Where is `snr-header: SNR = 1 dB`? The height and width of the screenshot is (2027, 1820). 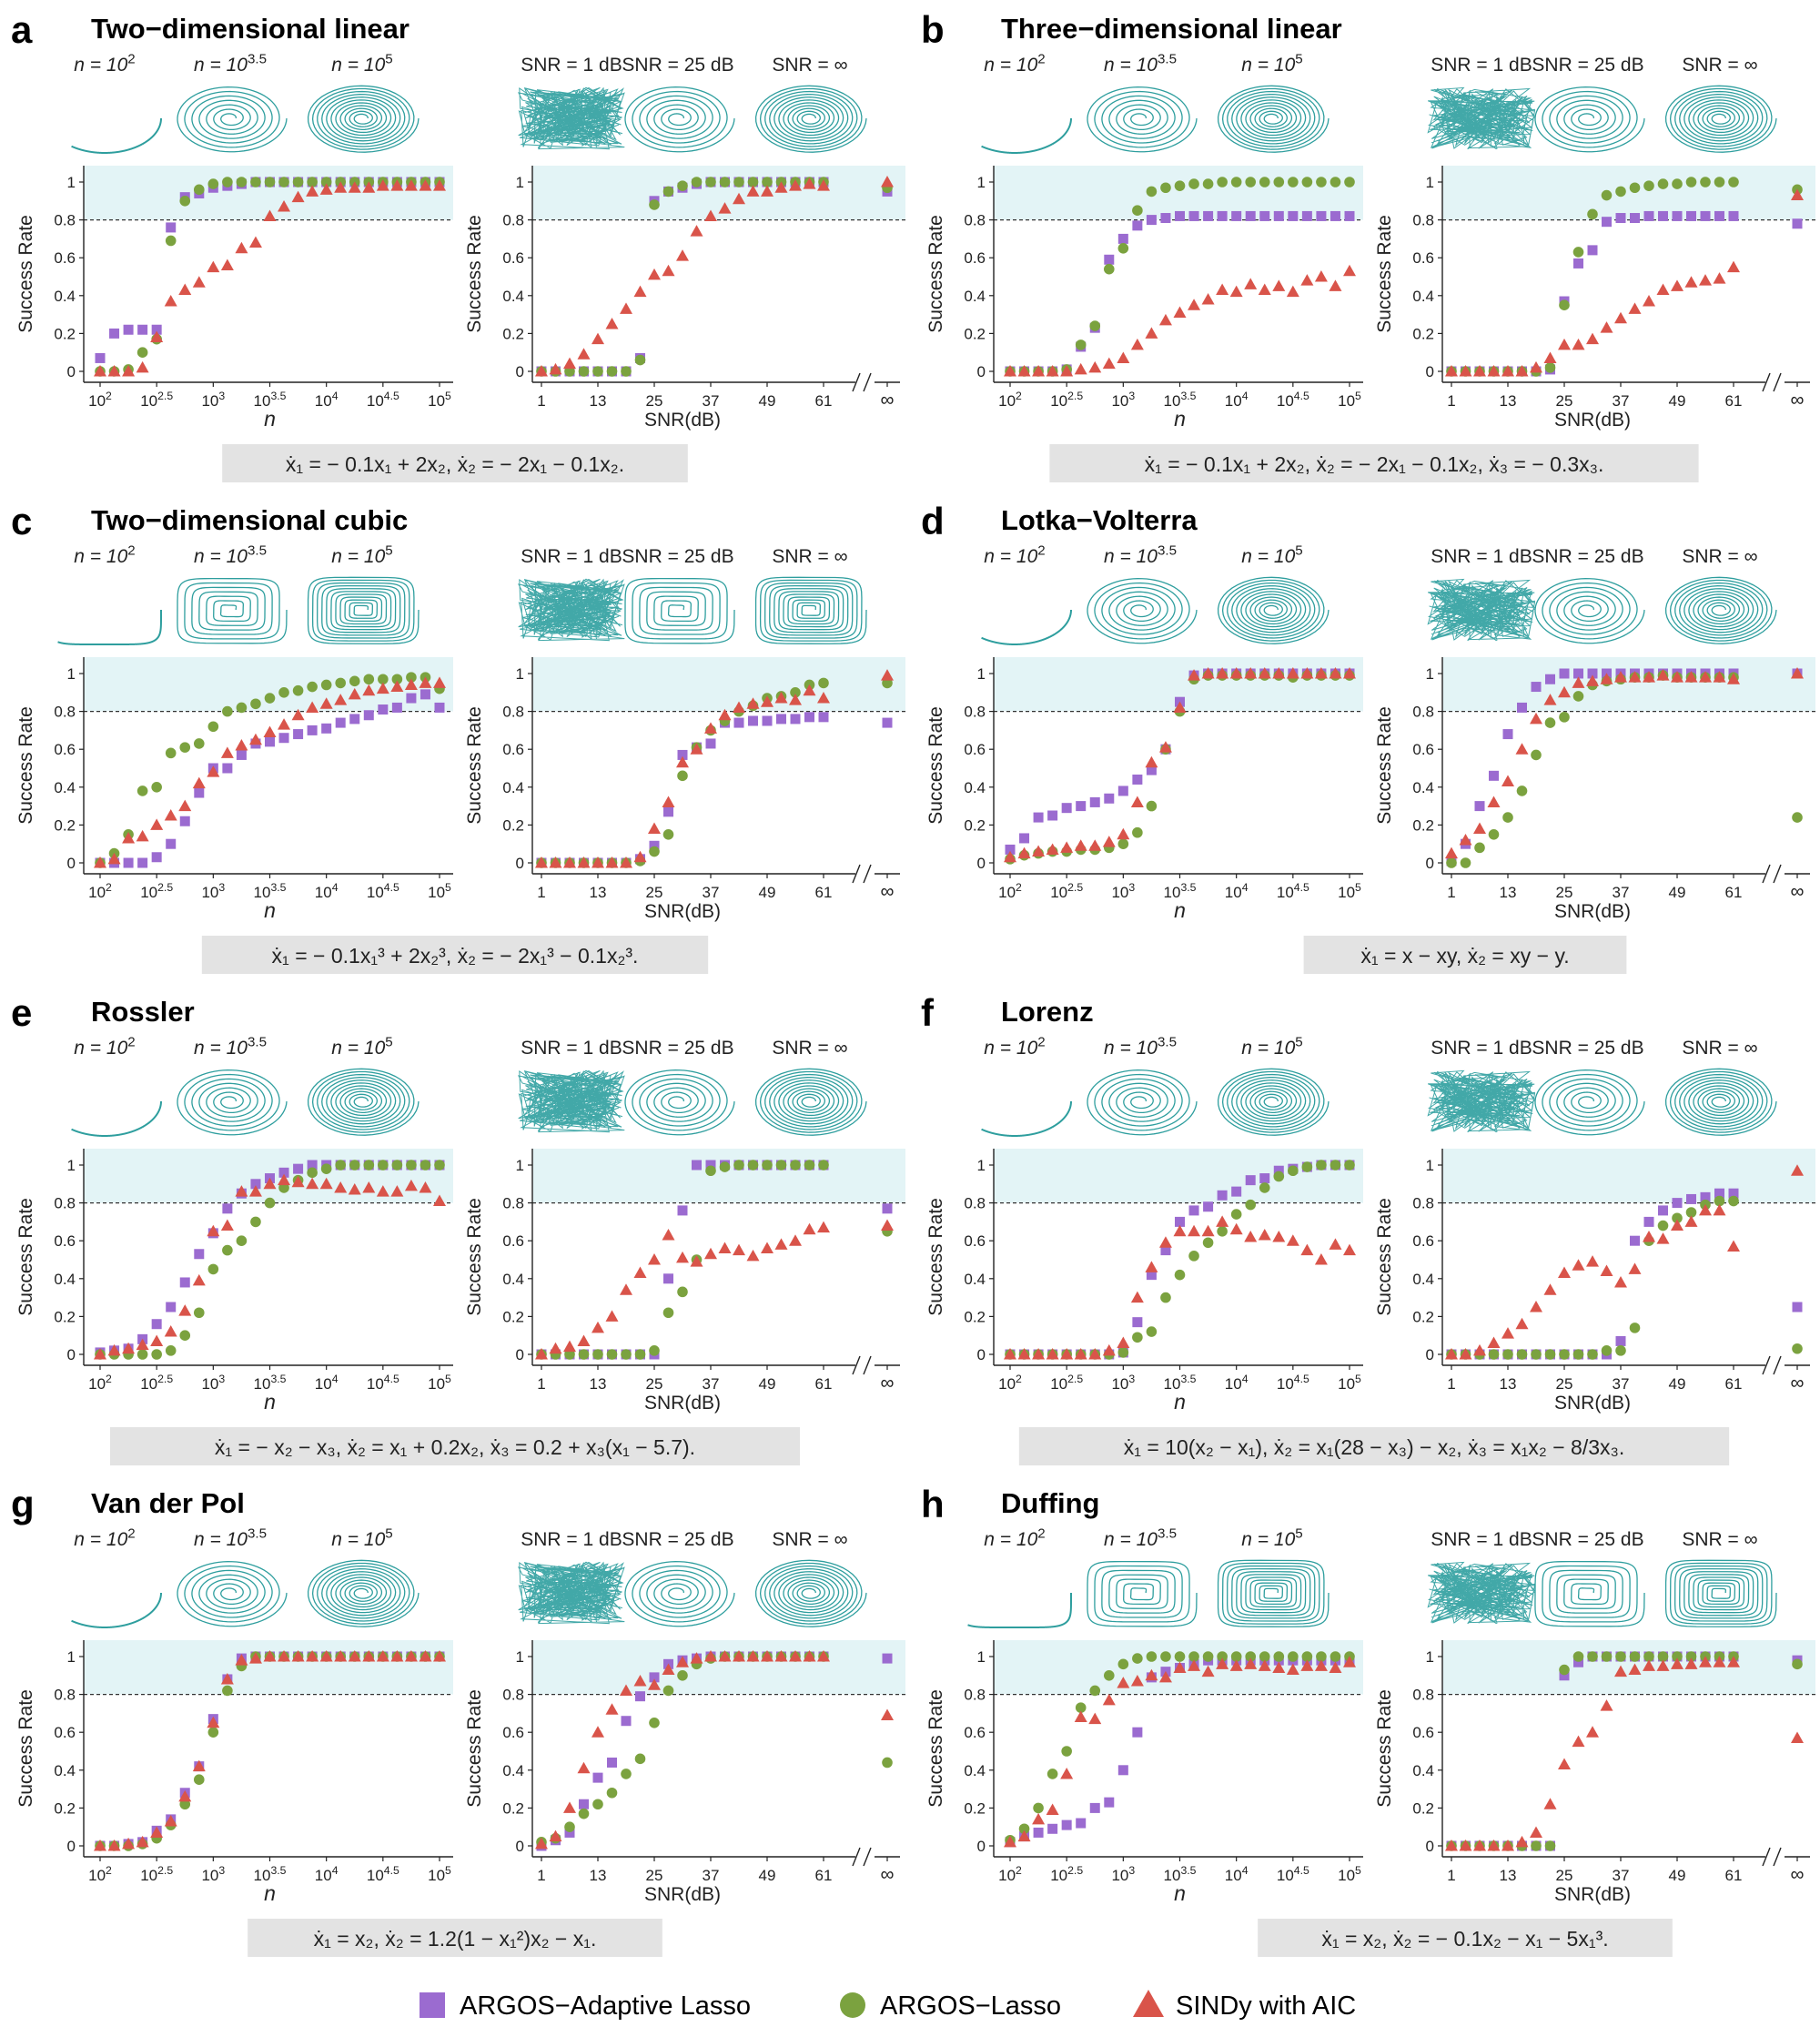 snr-header: SNR = 1 dB is located at coordinates (1482, 556).